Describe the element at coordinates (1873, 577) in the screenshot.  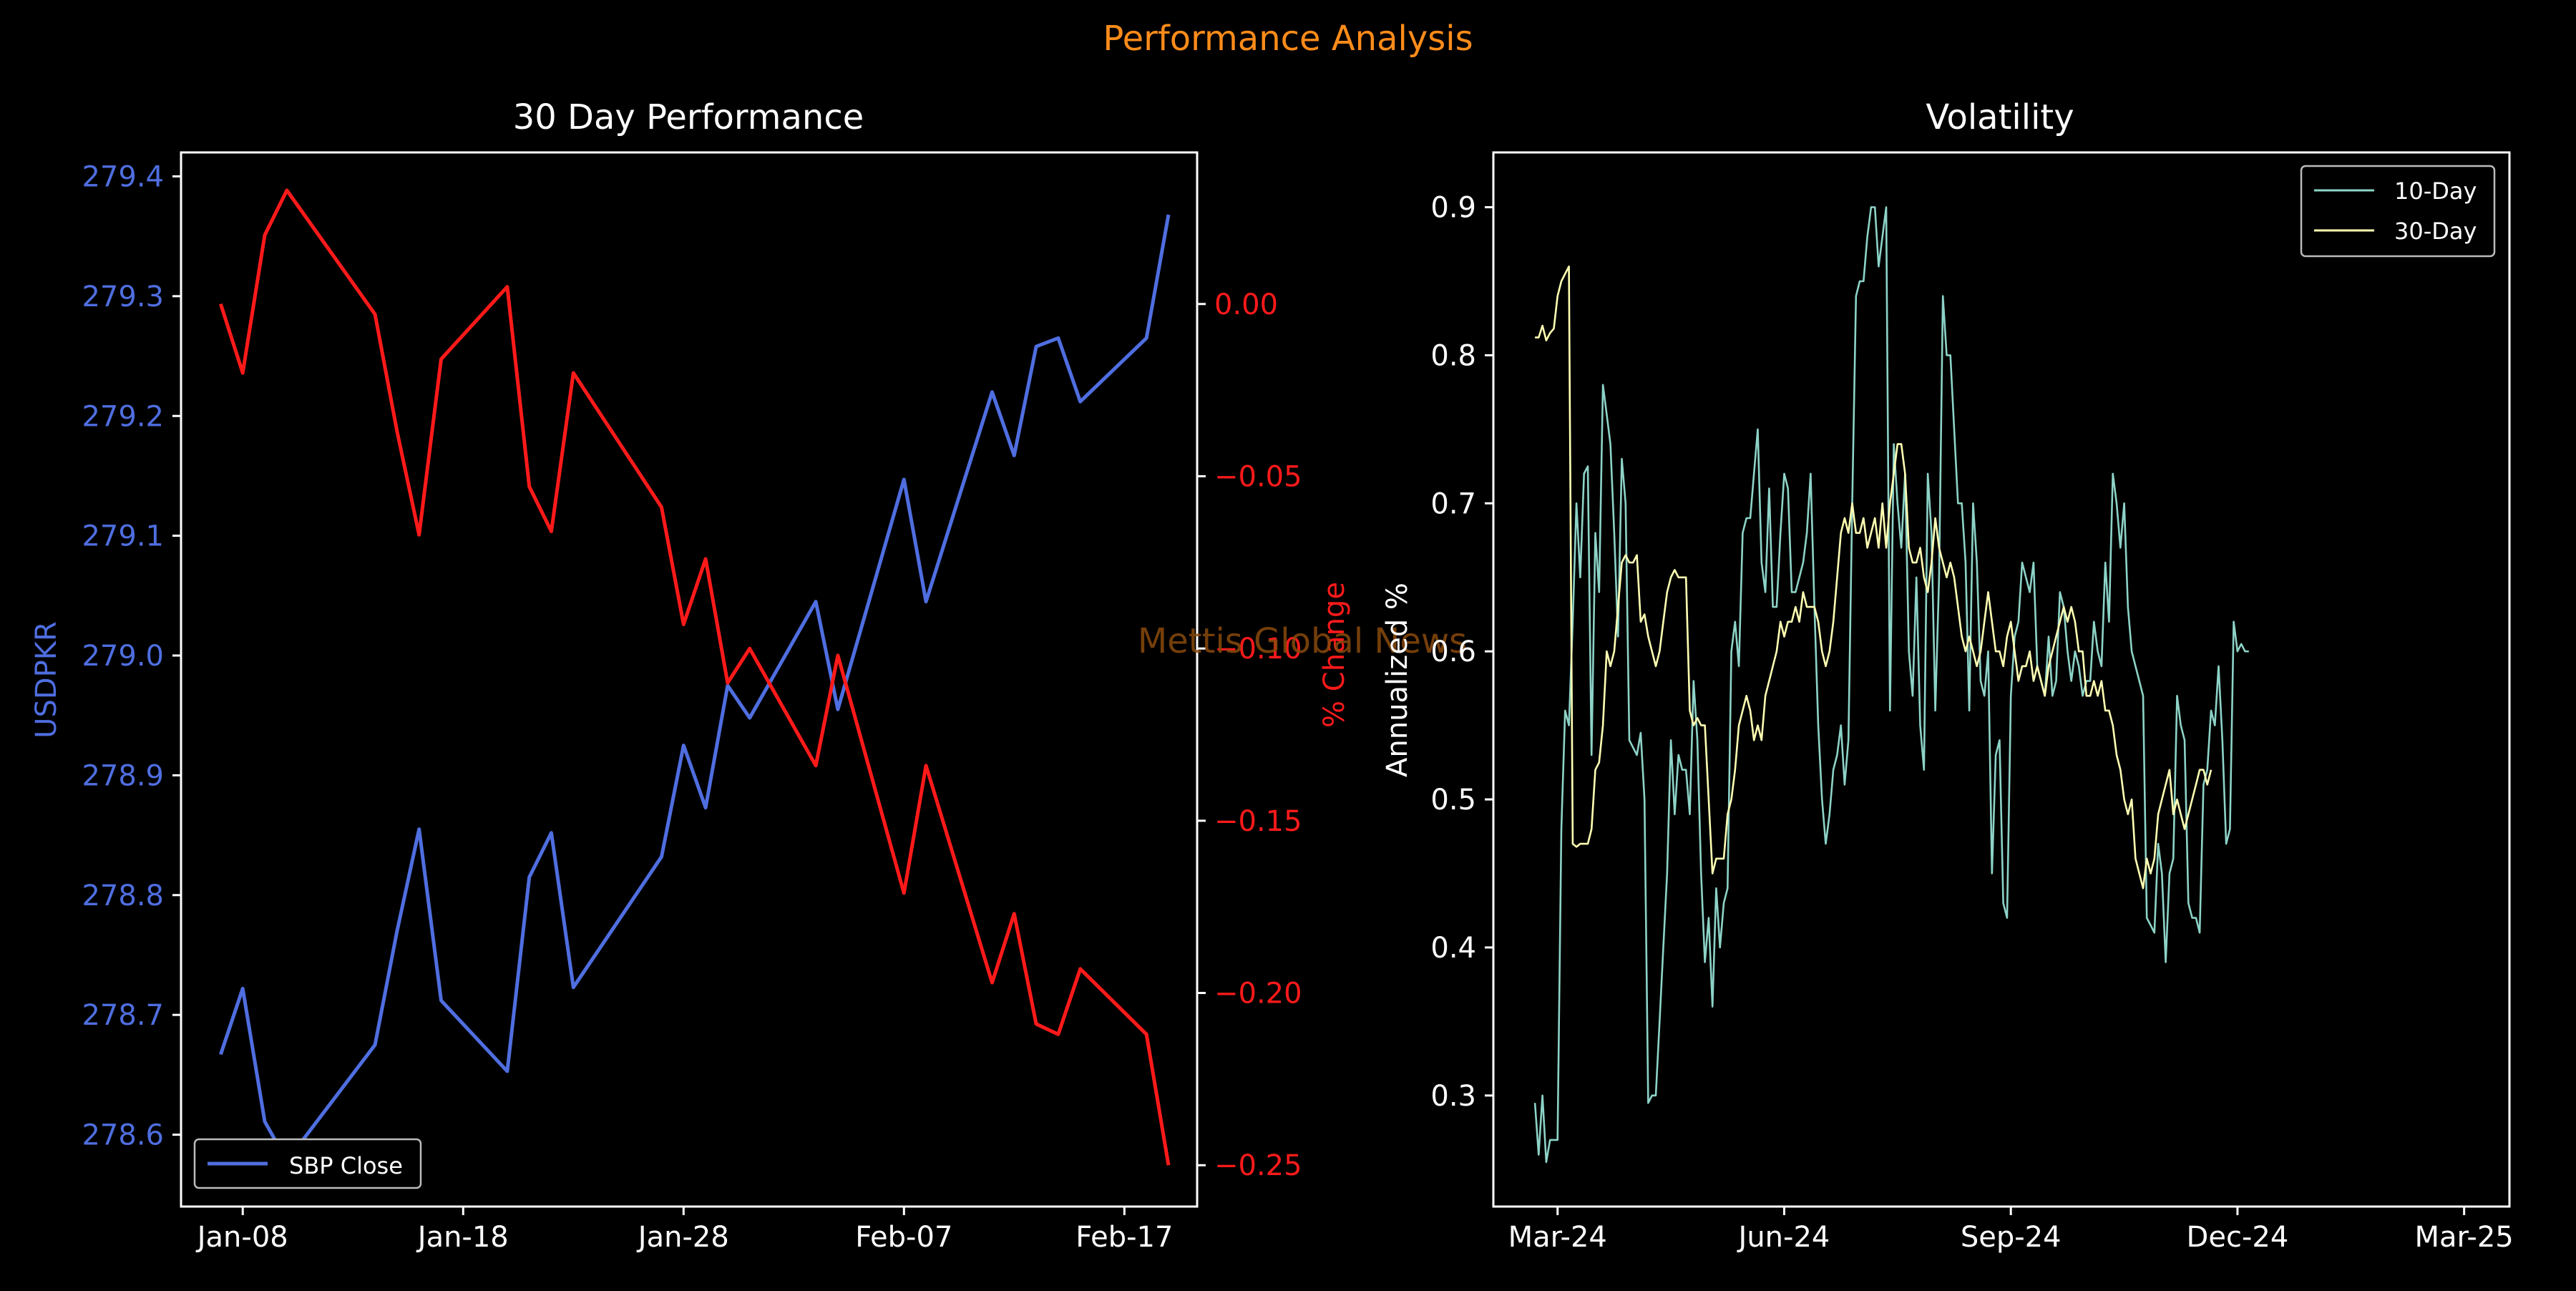
I see `series-line-30-day` at that location.